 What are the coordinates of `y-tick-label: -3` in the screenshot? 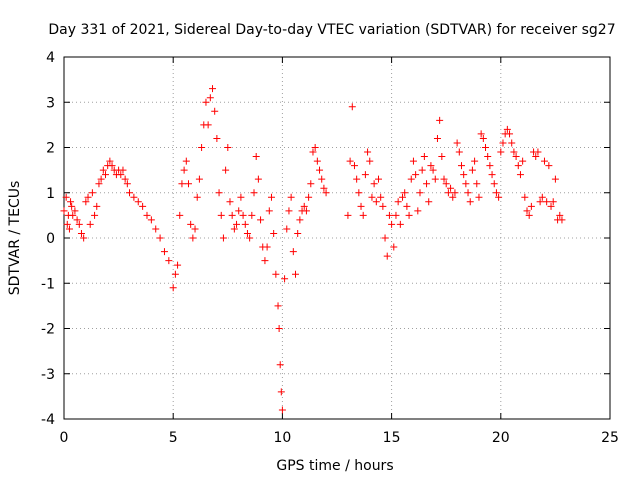 It's located at (48, 375).